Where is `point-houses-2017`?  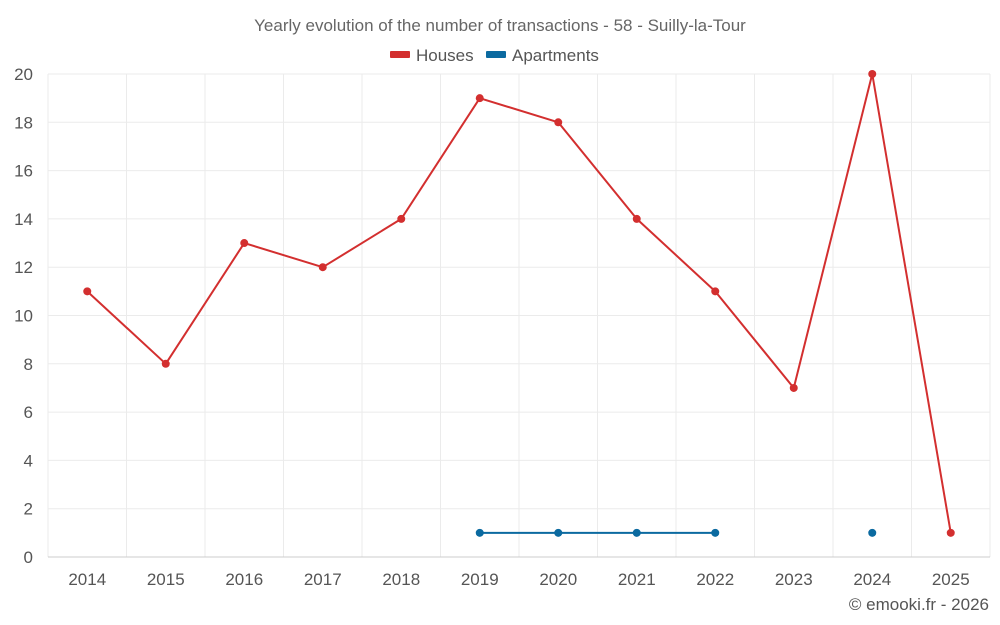 point-houses-2017 is located at coordinates (322, 267).